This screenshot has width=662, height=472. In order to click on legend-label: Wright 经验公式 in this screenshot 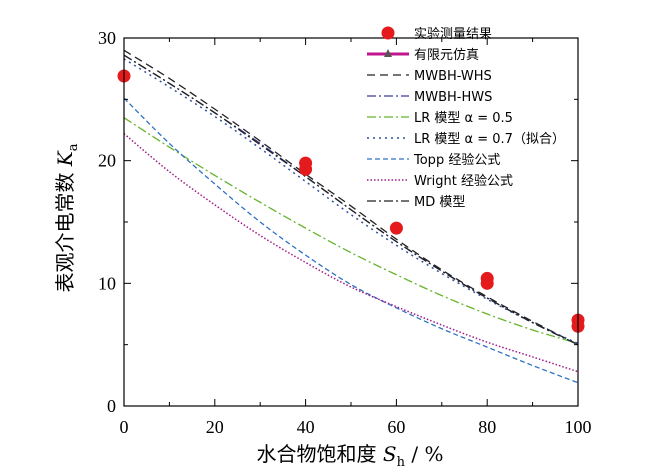, I will do `click(463, 181)`.